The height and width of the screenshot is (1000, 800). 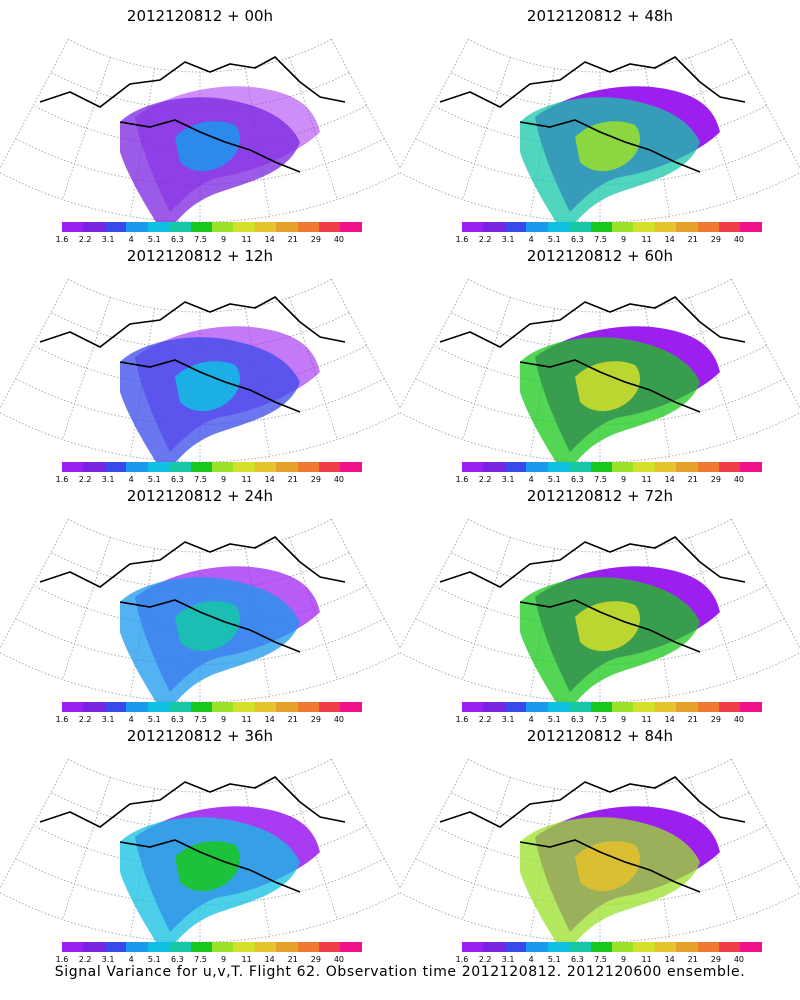 I want to click on panel-title: 2012120812 + 48h, so click(x=600, y=16).